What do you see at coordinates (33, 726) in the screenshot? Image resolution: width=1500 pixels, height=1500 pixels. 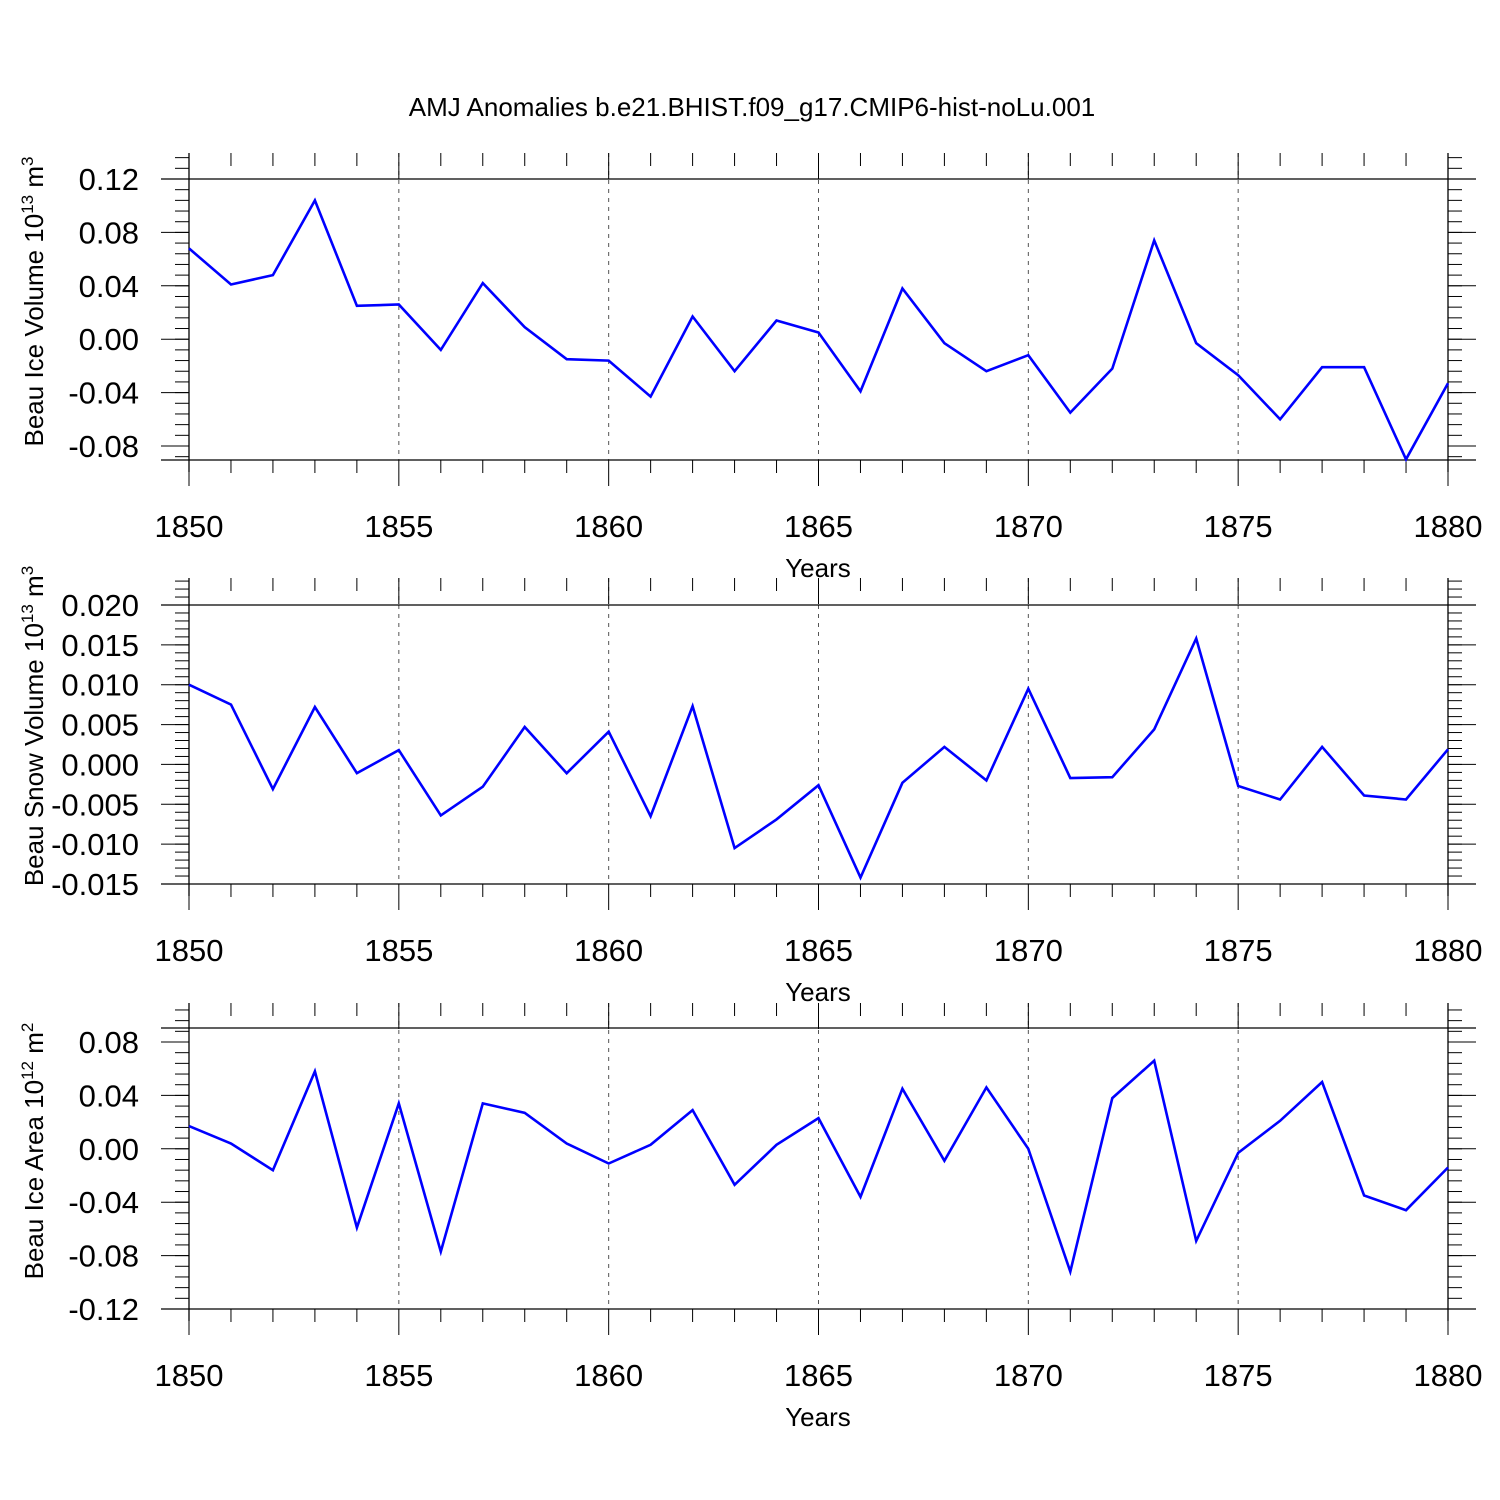 I see `y-axis-label: Beau Snow Volume 1013 m3` at bounding box center [33, 726].